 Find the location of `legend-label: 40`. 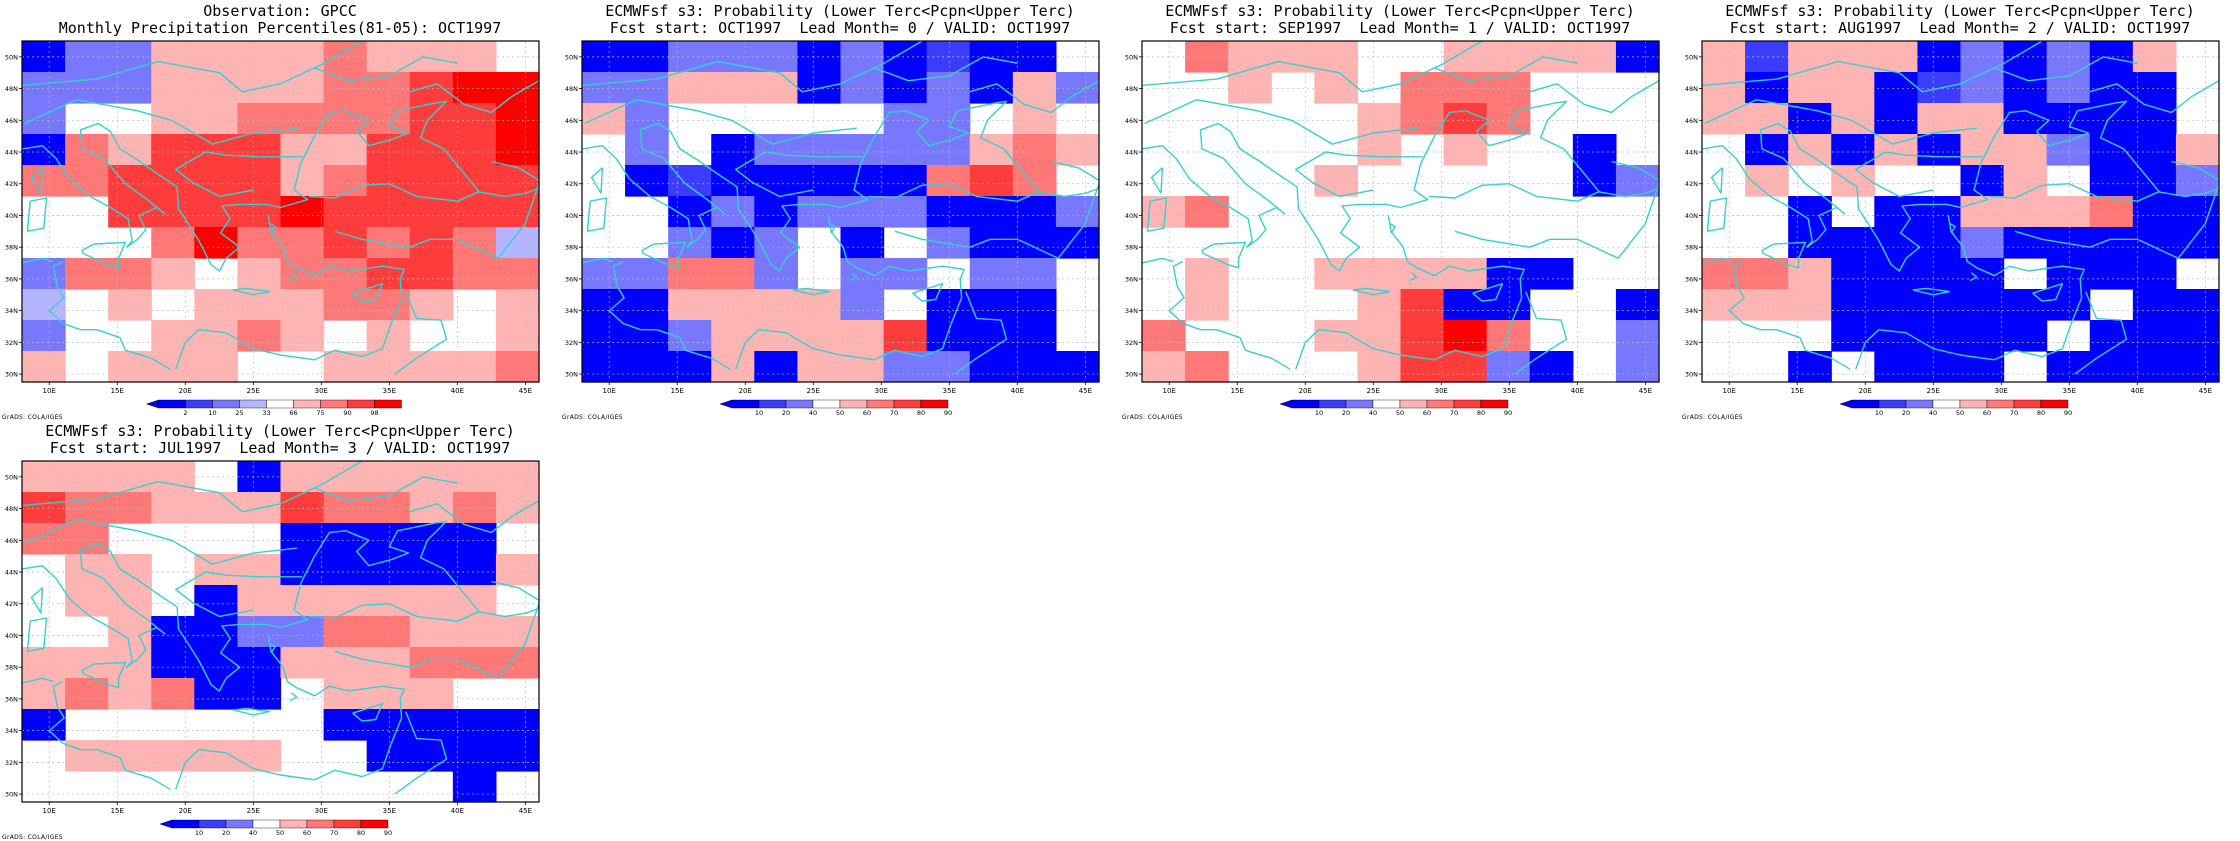

legend-label: 40 is located at coordinates (253, 833).